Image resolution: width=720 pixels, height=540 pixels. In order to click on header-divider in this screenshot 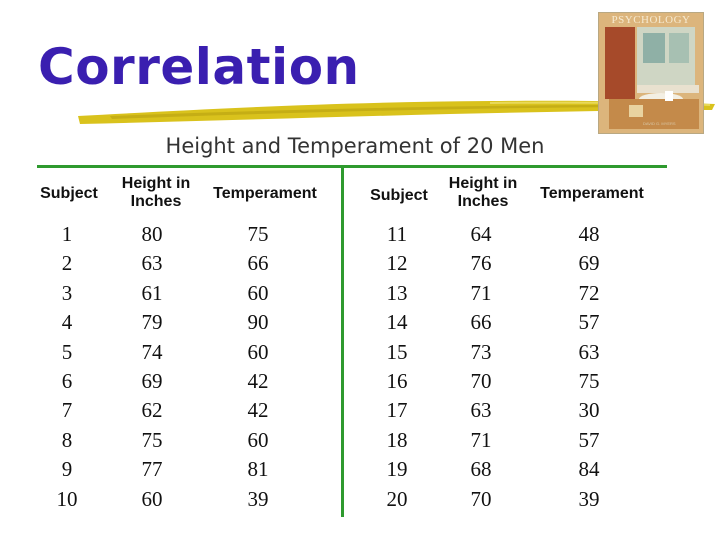, I will do `click(352, 166)`.